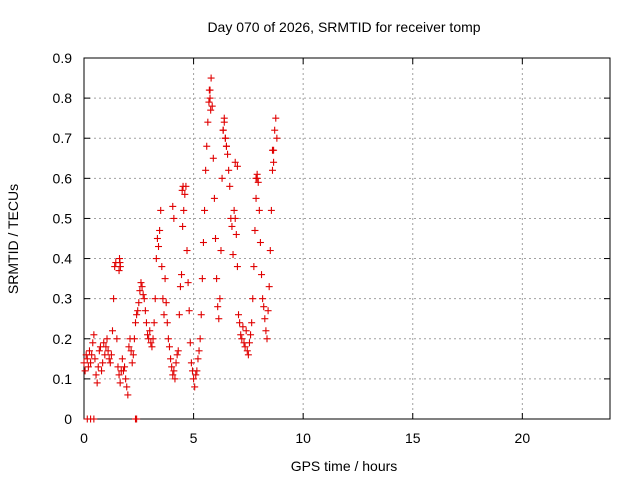  What do you see at coordinates (63, 218) in the screenshot?
I see `y-tick-label: 0.5` at bounding box center [63, 218].